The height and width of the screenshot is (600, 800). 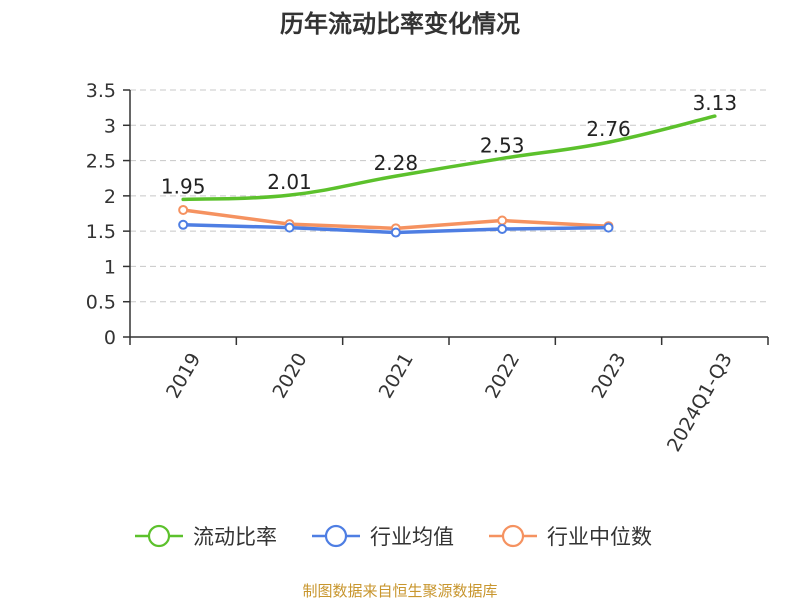 I want to click on y-tick-label: 2.5, so click(x=101, y=162).